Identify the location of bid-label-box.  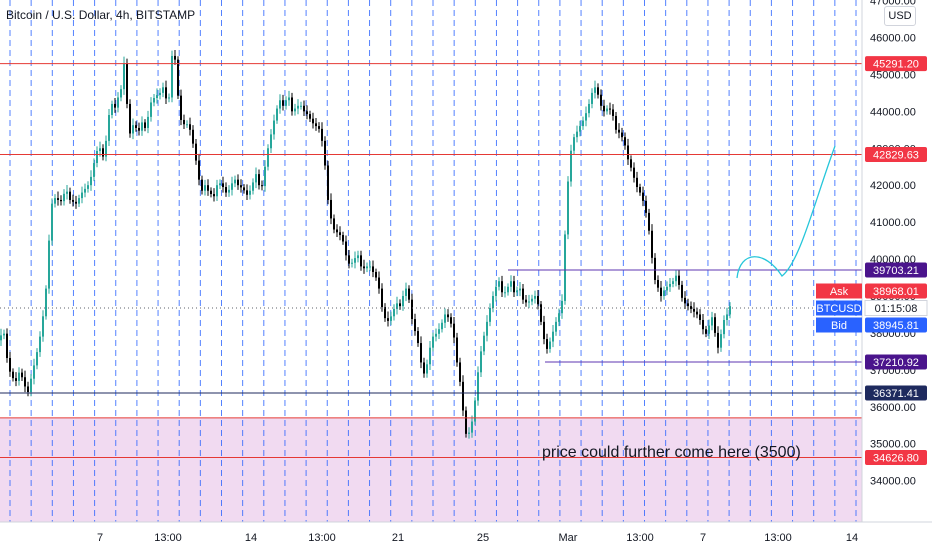
(839, 325).